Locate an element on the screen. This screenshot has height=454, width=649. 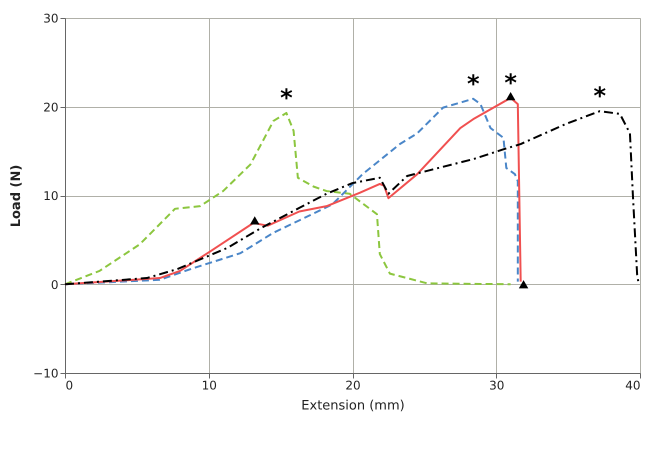
y-tick-label: 30 is located at coordinates (50, 19).